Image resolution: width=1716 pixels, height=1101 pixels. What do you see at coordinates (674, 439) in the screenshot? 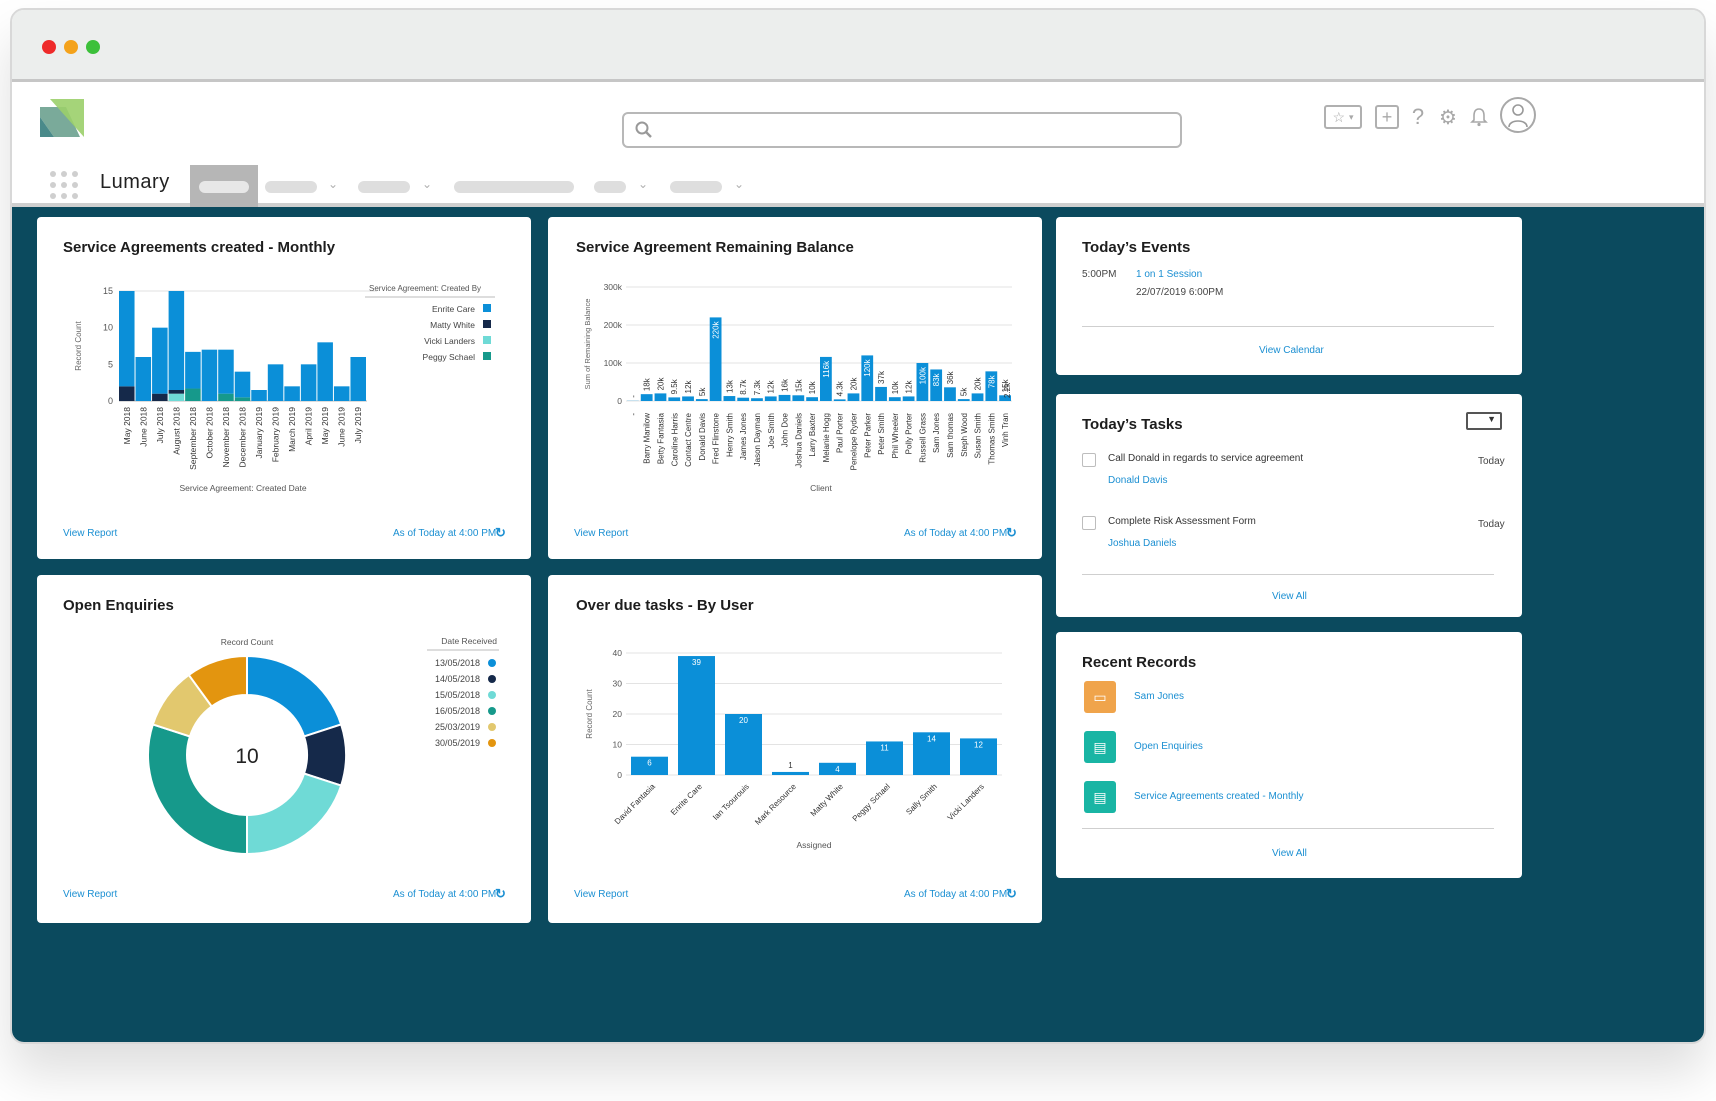
I see `x-tick-label: Caroline Harris` at bounding box center [674, 439].